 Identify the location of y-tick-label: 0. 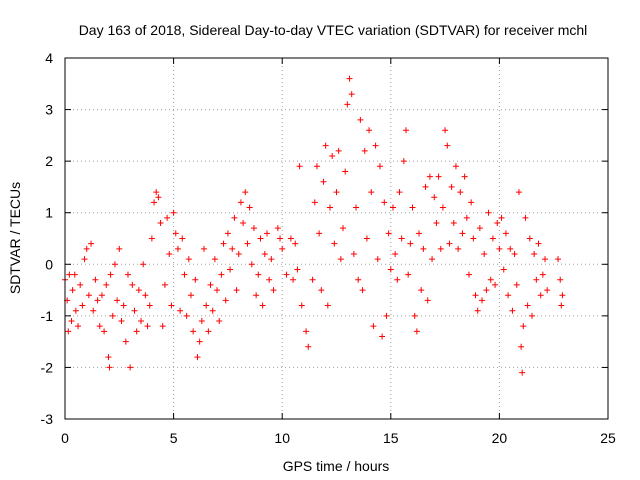
(49, 264).